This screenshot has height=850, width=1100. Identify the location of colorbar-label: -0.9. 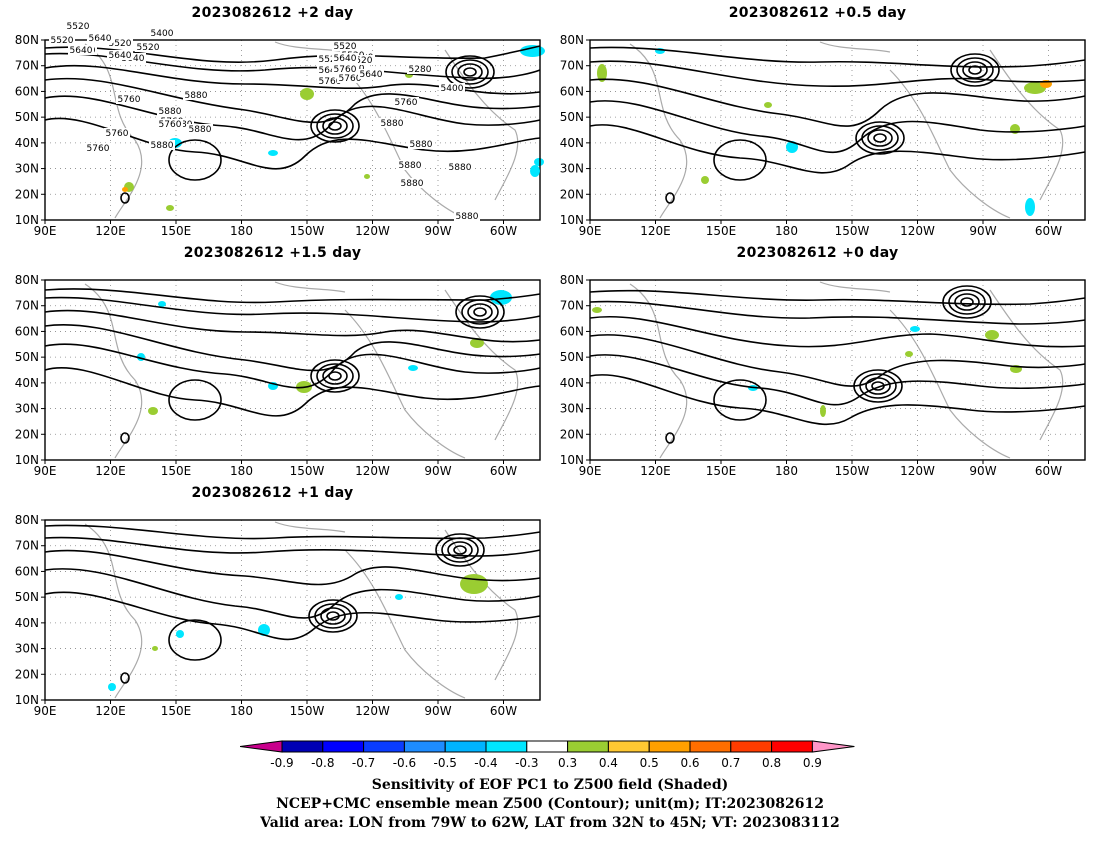
(281, 763).